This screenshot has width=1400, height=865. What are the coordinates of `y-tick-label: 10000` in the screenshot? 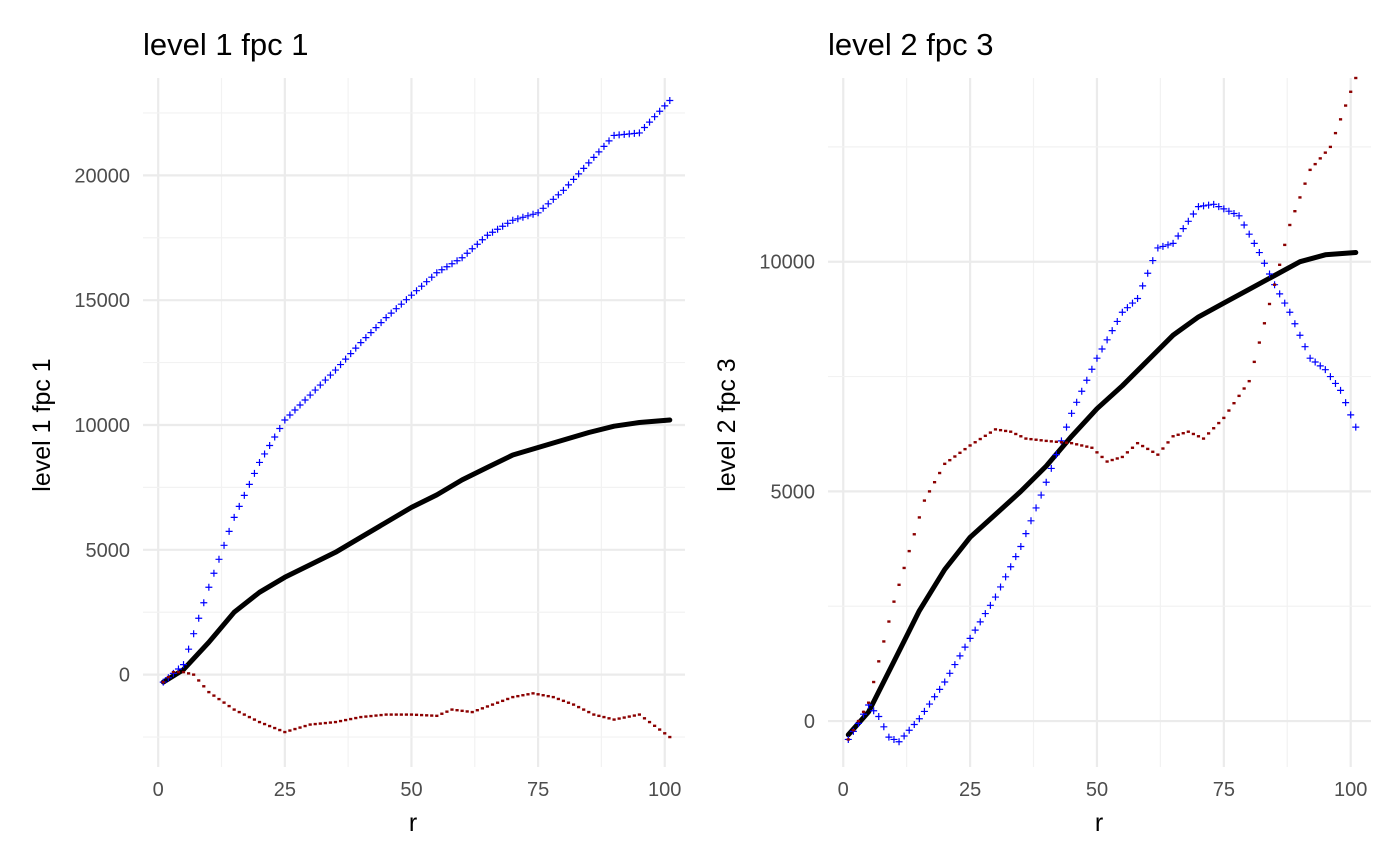 It's located at (102, 426).